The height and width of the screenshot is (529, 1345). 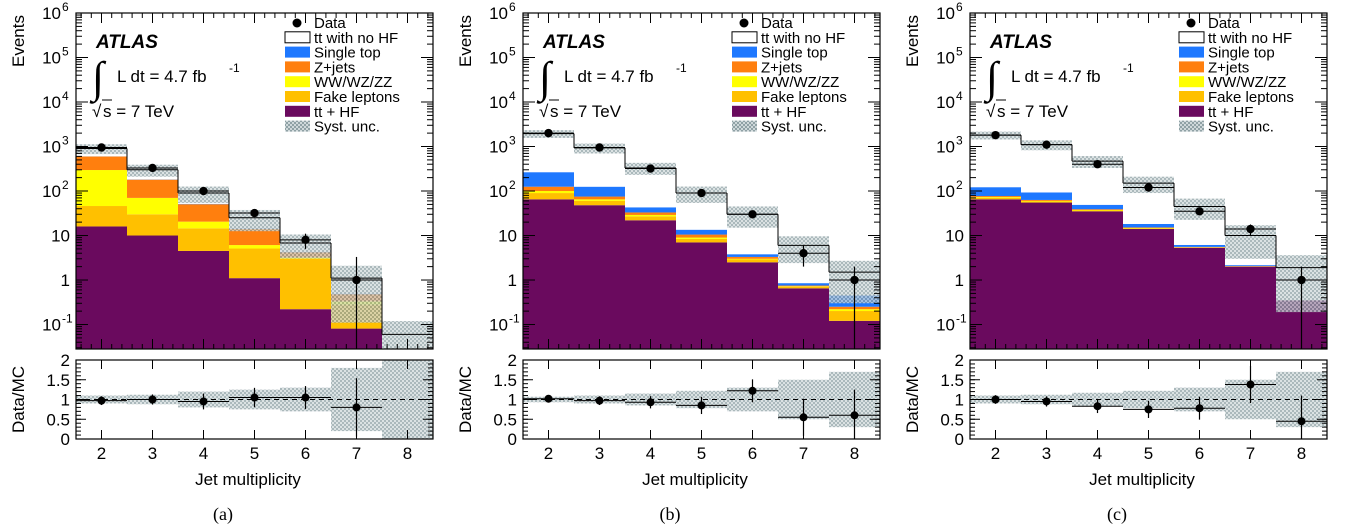 I want to click on y-tick-label: 1, so click(x=512, y=280).